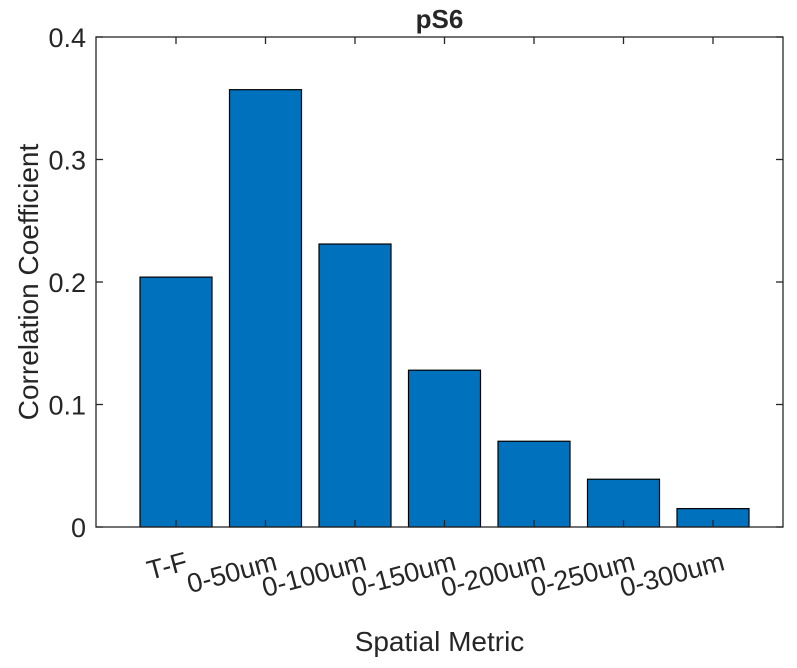 This screenshot has height=668, width=797. Describe the element at coordinates (672, 574) in the screenshot. I see `x-tick-label: 0-300um` at that location.